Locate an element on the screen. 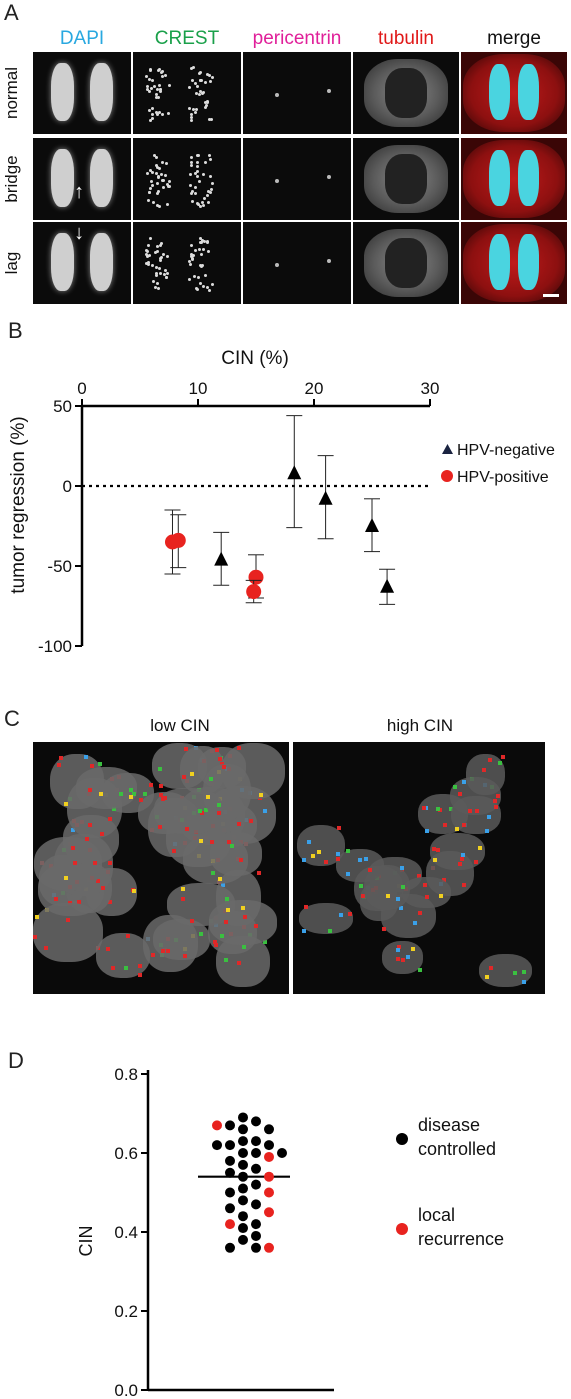 Image resolution: width=571 pixels, height=1399 pixels. chromosome-mass is located at coordinates (62, 262).